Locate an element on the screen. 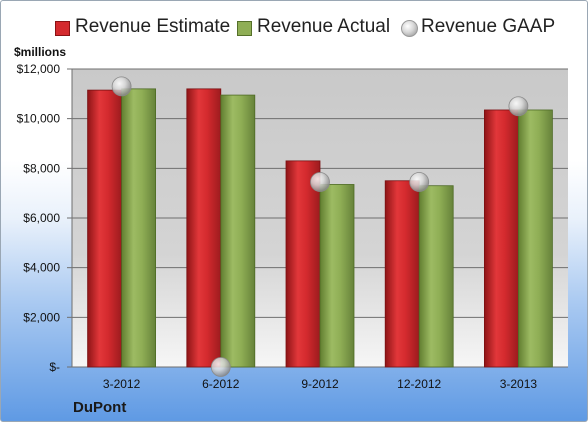  y-tick-label: $2,000 is located at coordinates (41, 317).